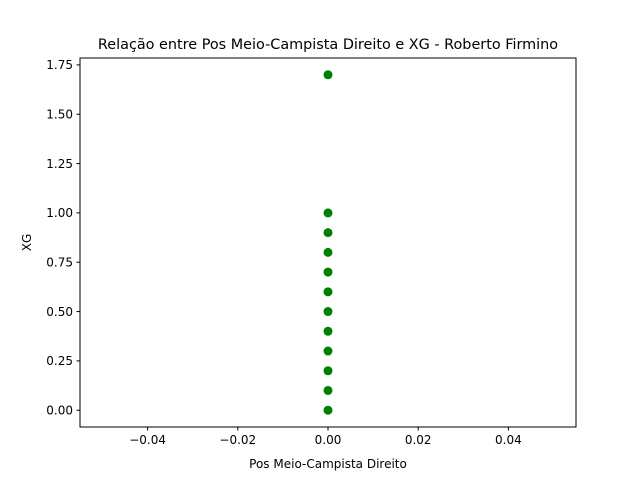 The height and width of the screenshot is (480, 640). What do you see at coordinates (328, 242) in the screenshot?
I see `points-layer` at bounding box center [328, 242].